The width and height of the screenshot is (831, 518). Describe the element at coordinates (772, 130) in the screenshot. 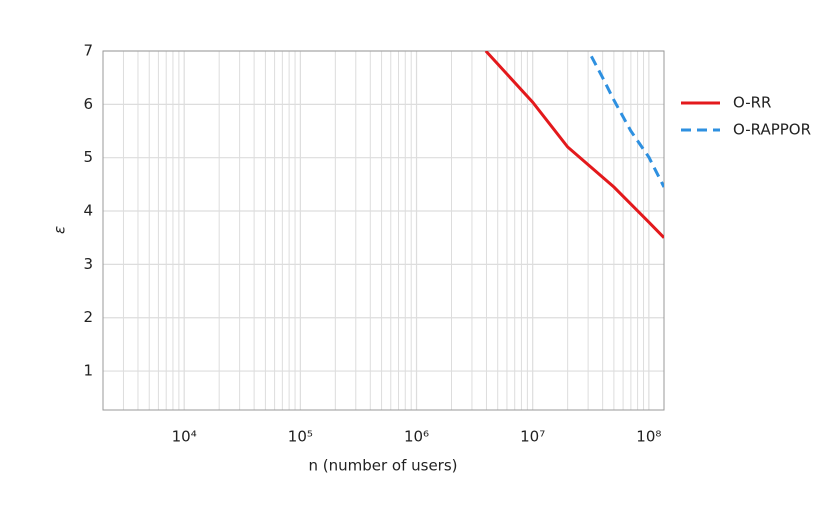

I see `legend-label: O-RAPPOR` at that location.